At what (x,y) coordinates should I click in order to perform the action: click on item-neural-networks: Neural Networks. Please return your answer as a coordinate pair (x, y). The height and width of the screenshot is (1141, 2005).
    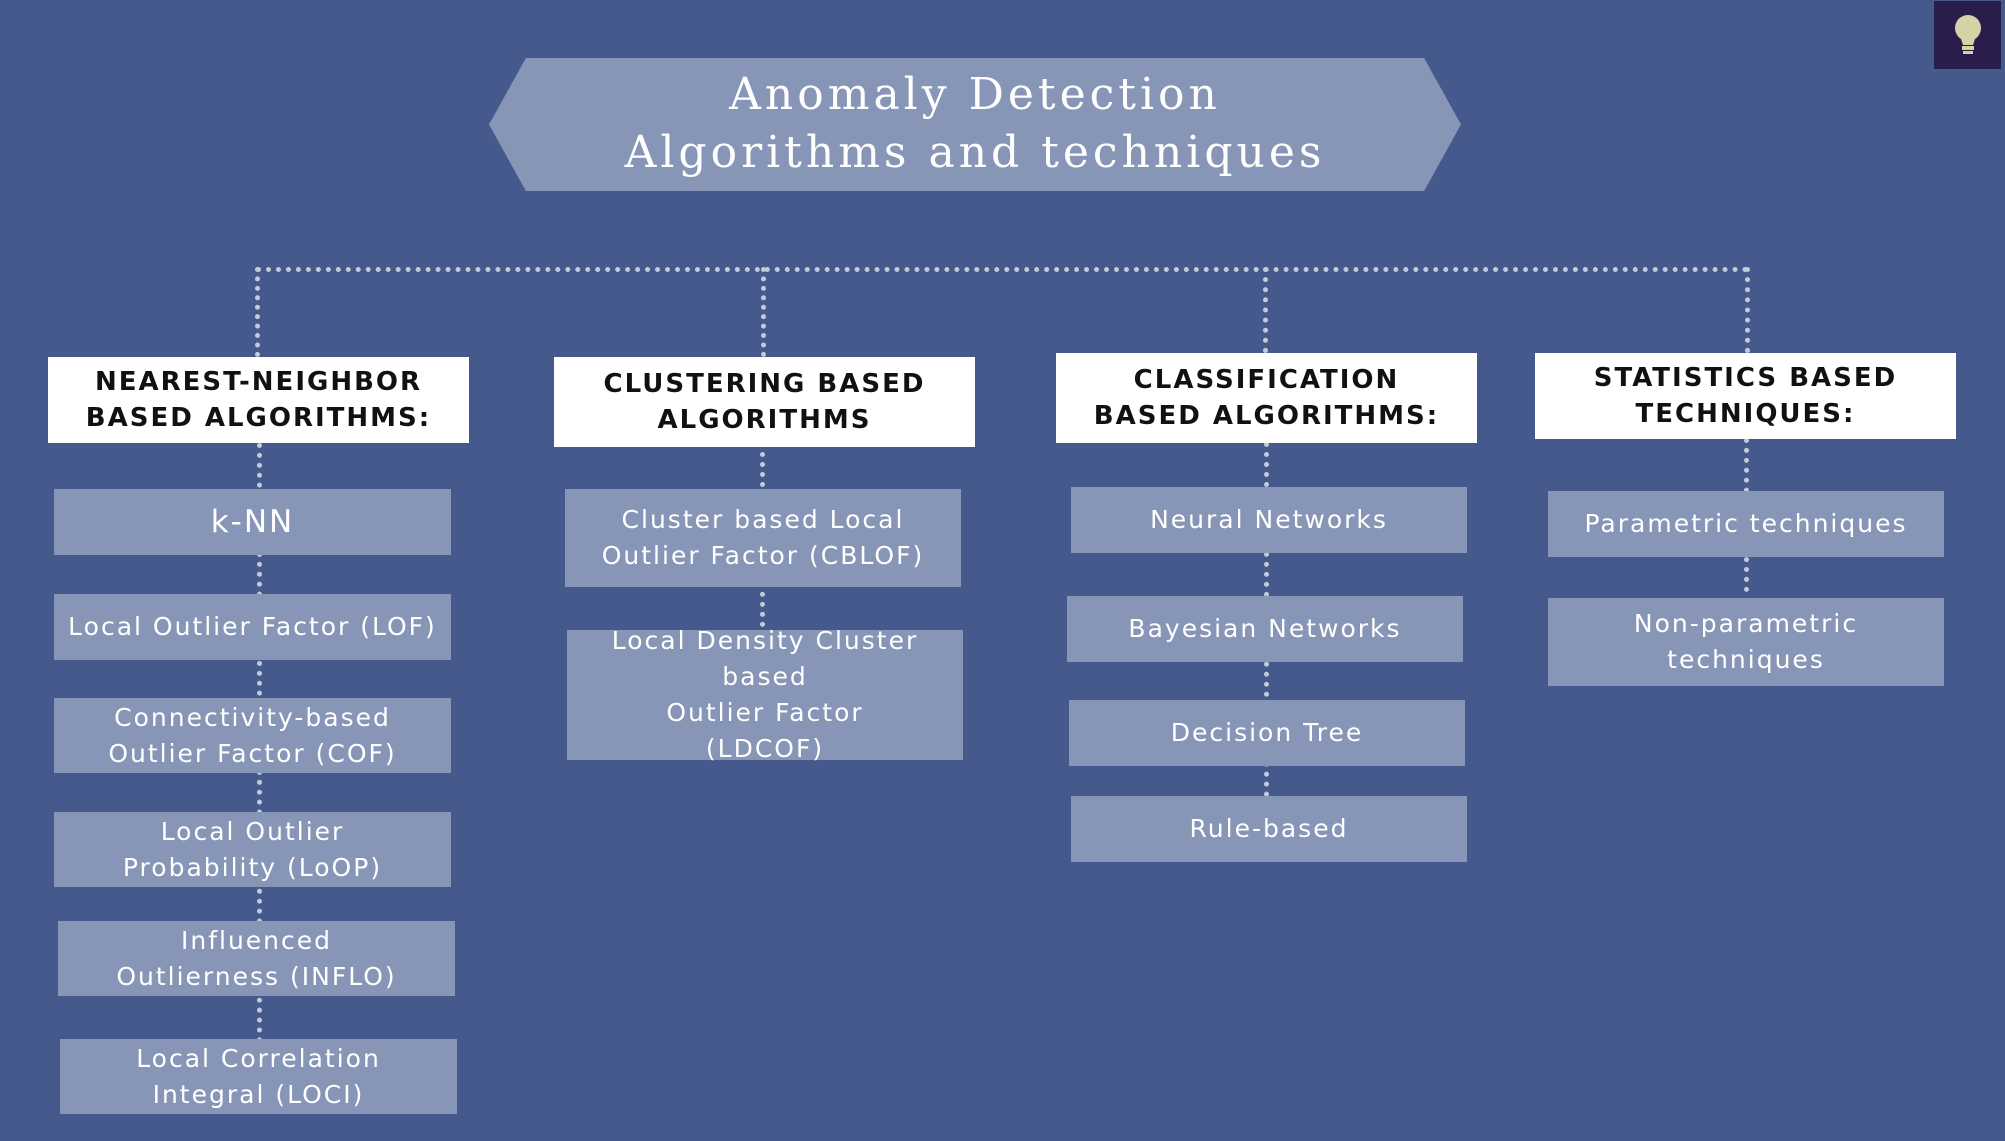
    Looking at the image, I should click on (1269, 520).